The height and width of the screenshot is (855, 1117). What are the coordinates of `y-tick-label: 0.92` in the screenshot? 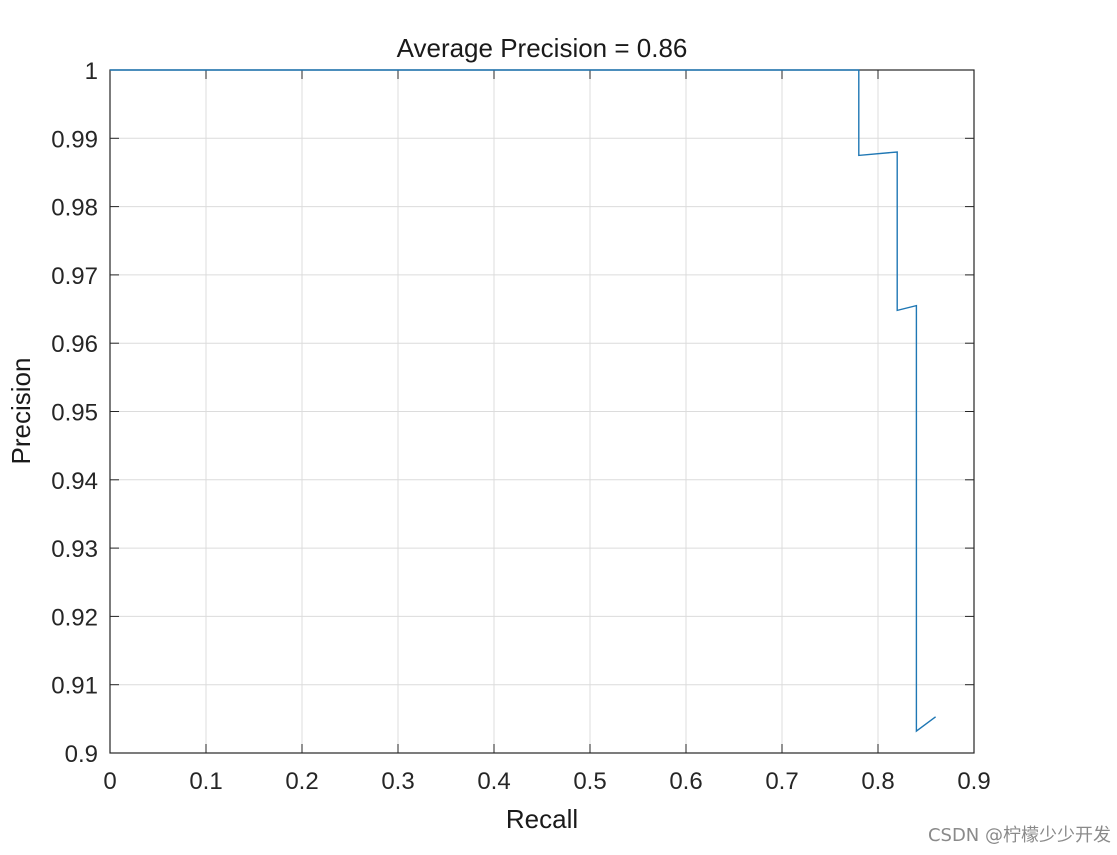 It's located at (74, 617).